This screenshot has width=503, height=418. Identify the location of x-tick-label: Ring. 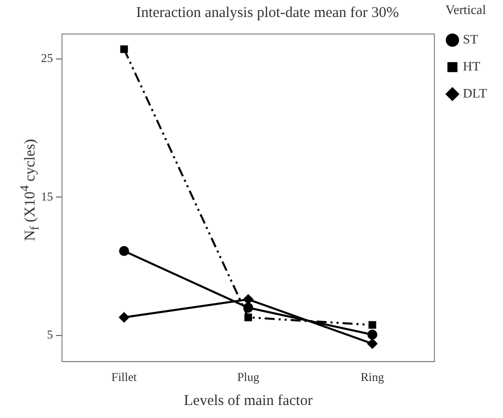
(372, 377).